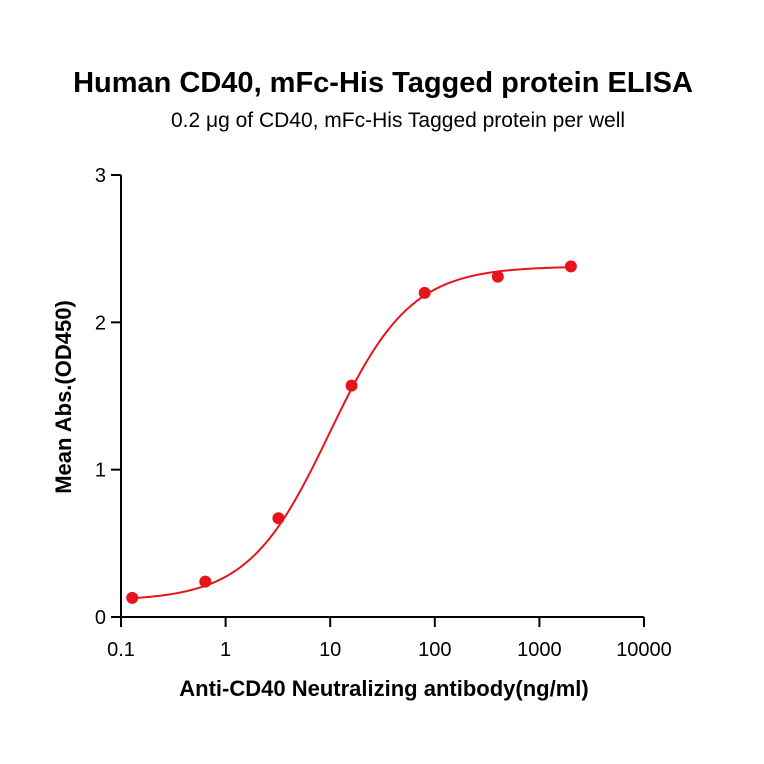 This screenshot has width=764, height=764. Describe the element at coordinates (389, 639) in the screenshot. I see `x-axis-ticks: 0.1 1 10 100 1000 10000` at that location.